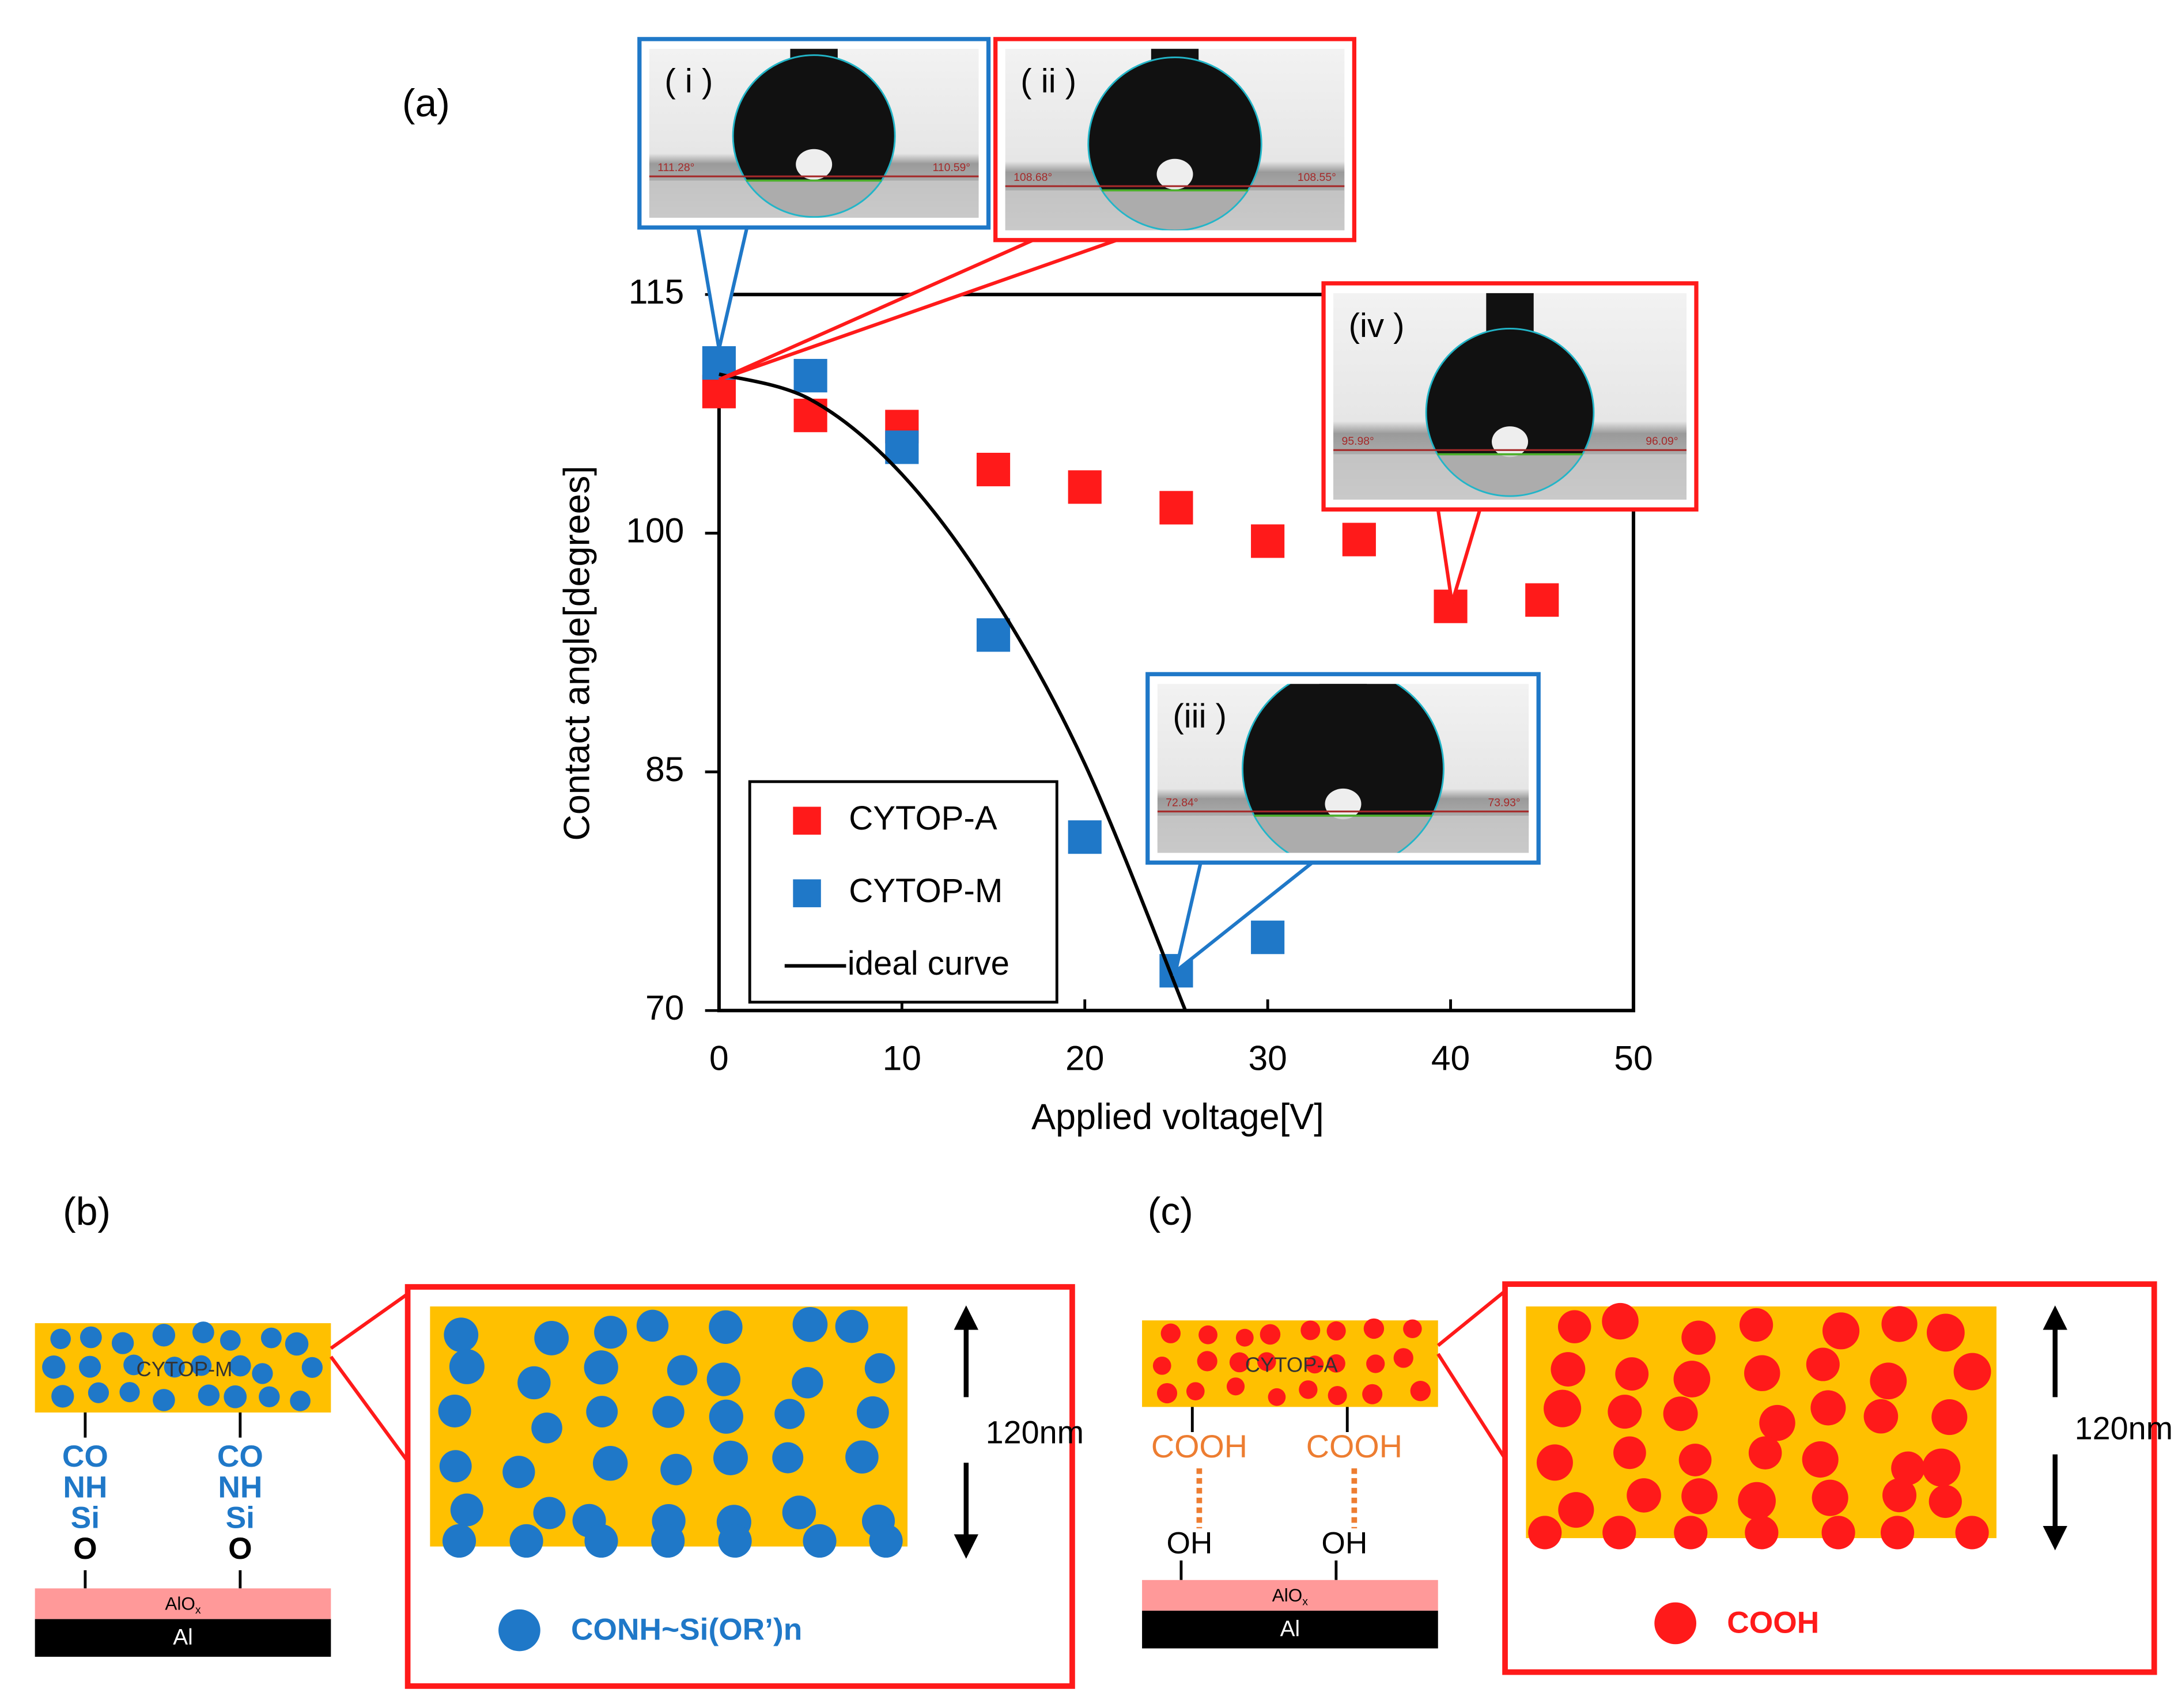 The width and height of the screenshot is (2178, 1708). I want to click on chain-group: NH, so click(240, 1487).